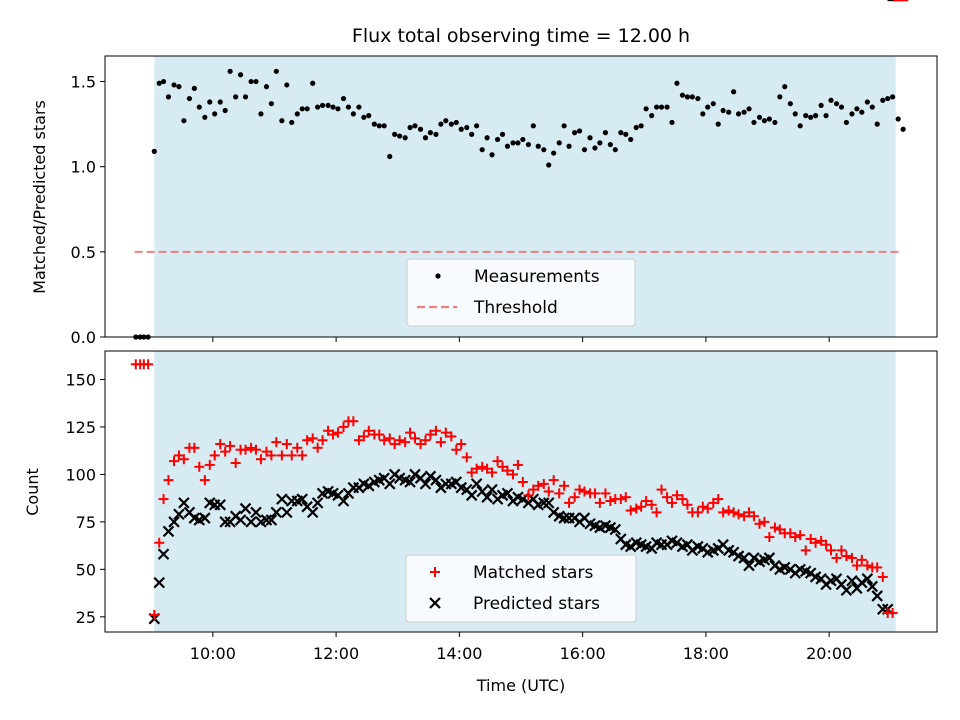 This screenshot has width=960, height=720. What do you see at coordinates (706, 653) in the screenshot?
I see `x-tick-label: 18:00` at bounding box center [706, 653].